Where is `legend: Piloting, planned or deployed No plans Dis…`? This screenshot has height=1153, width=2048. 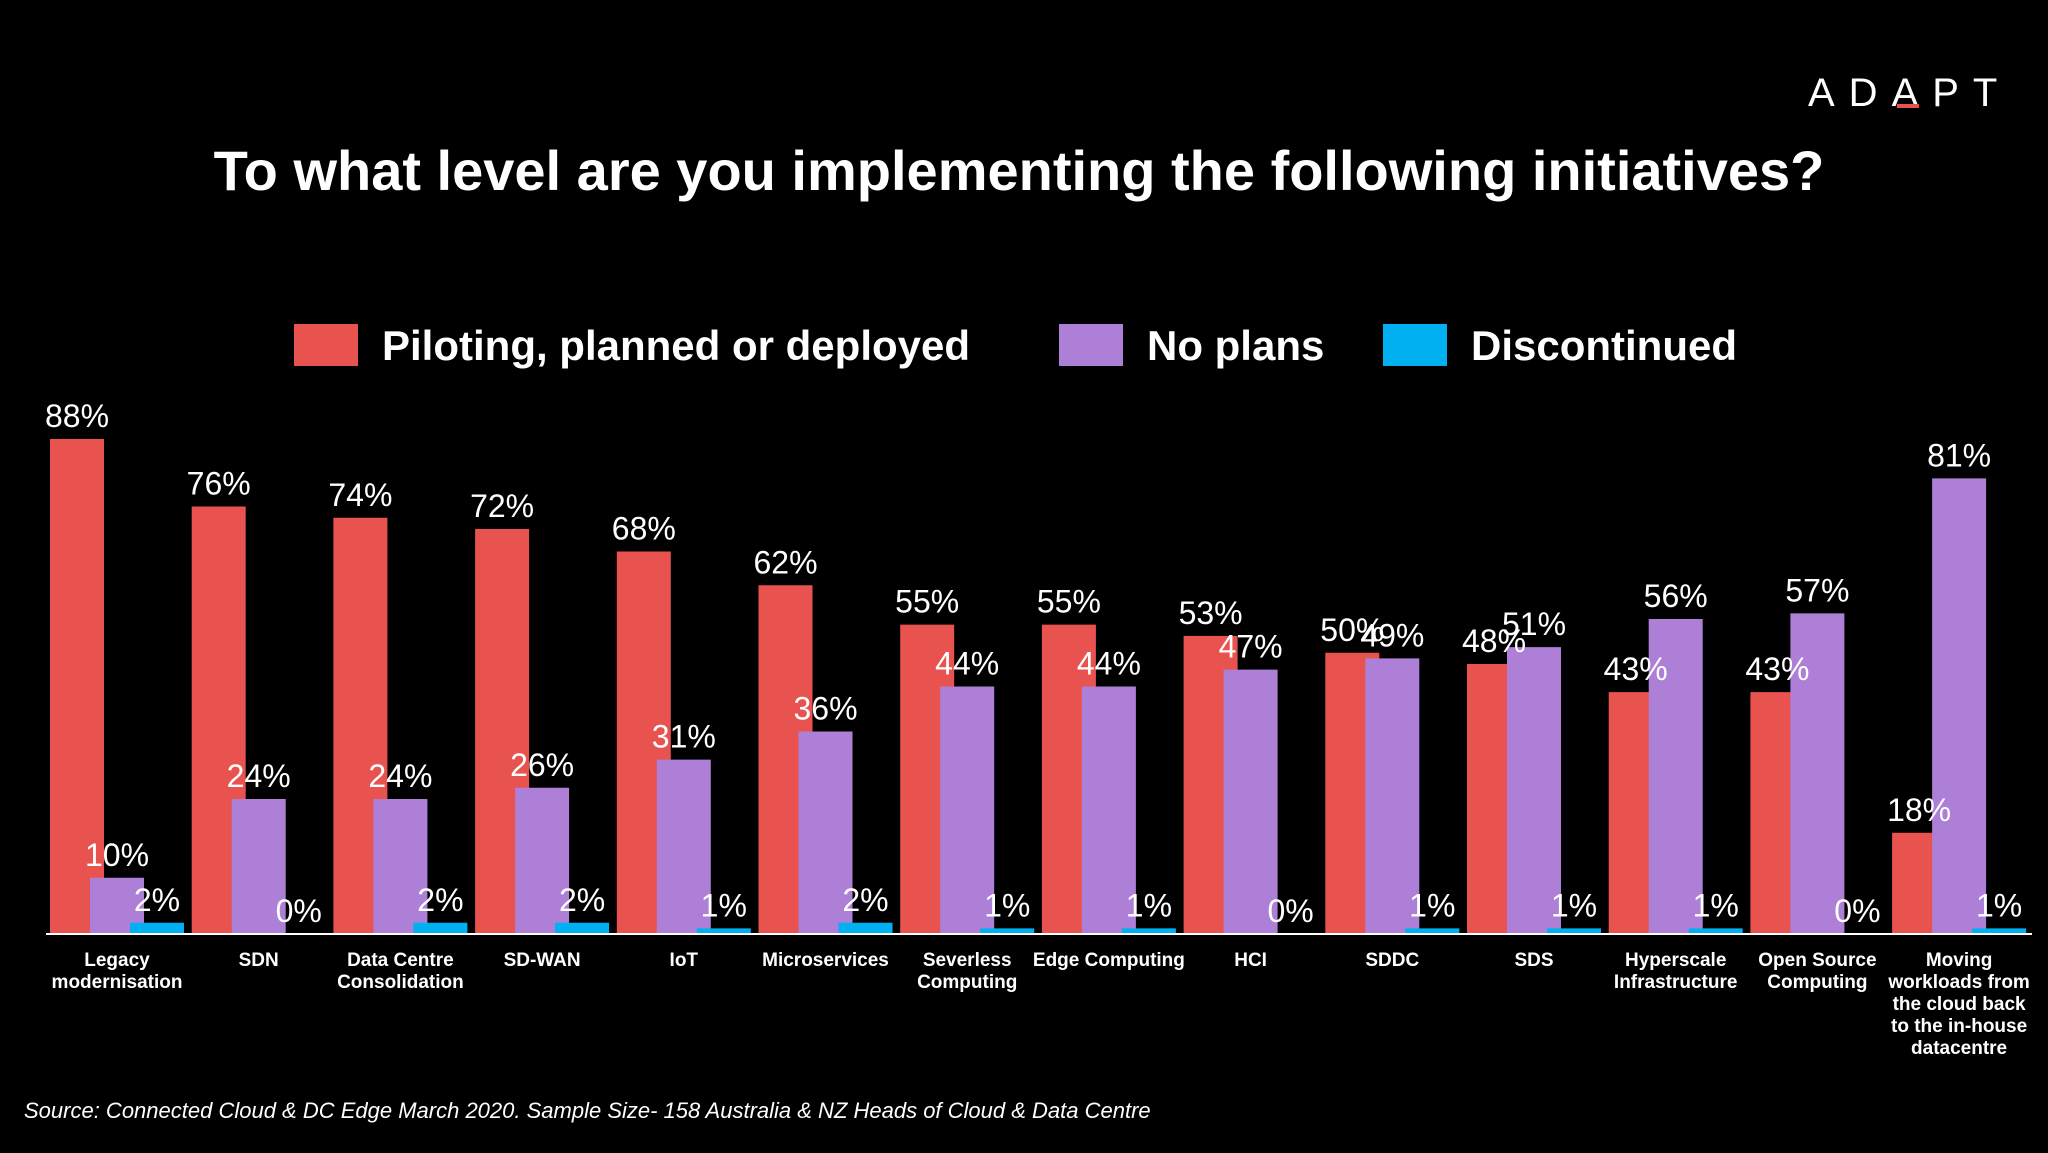
legend: Piloting, planned or deployed No plans Dis… is located at coordinates (1015, 345).